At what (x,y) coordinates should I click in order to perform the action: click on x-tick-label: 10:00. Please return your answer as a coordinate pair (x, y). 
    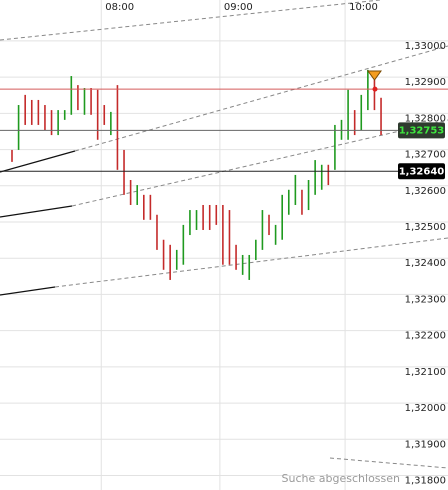
    Looking at the image, I should click on (363, 7).